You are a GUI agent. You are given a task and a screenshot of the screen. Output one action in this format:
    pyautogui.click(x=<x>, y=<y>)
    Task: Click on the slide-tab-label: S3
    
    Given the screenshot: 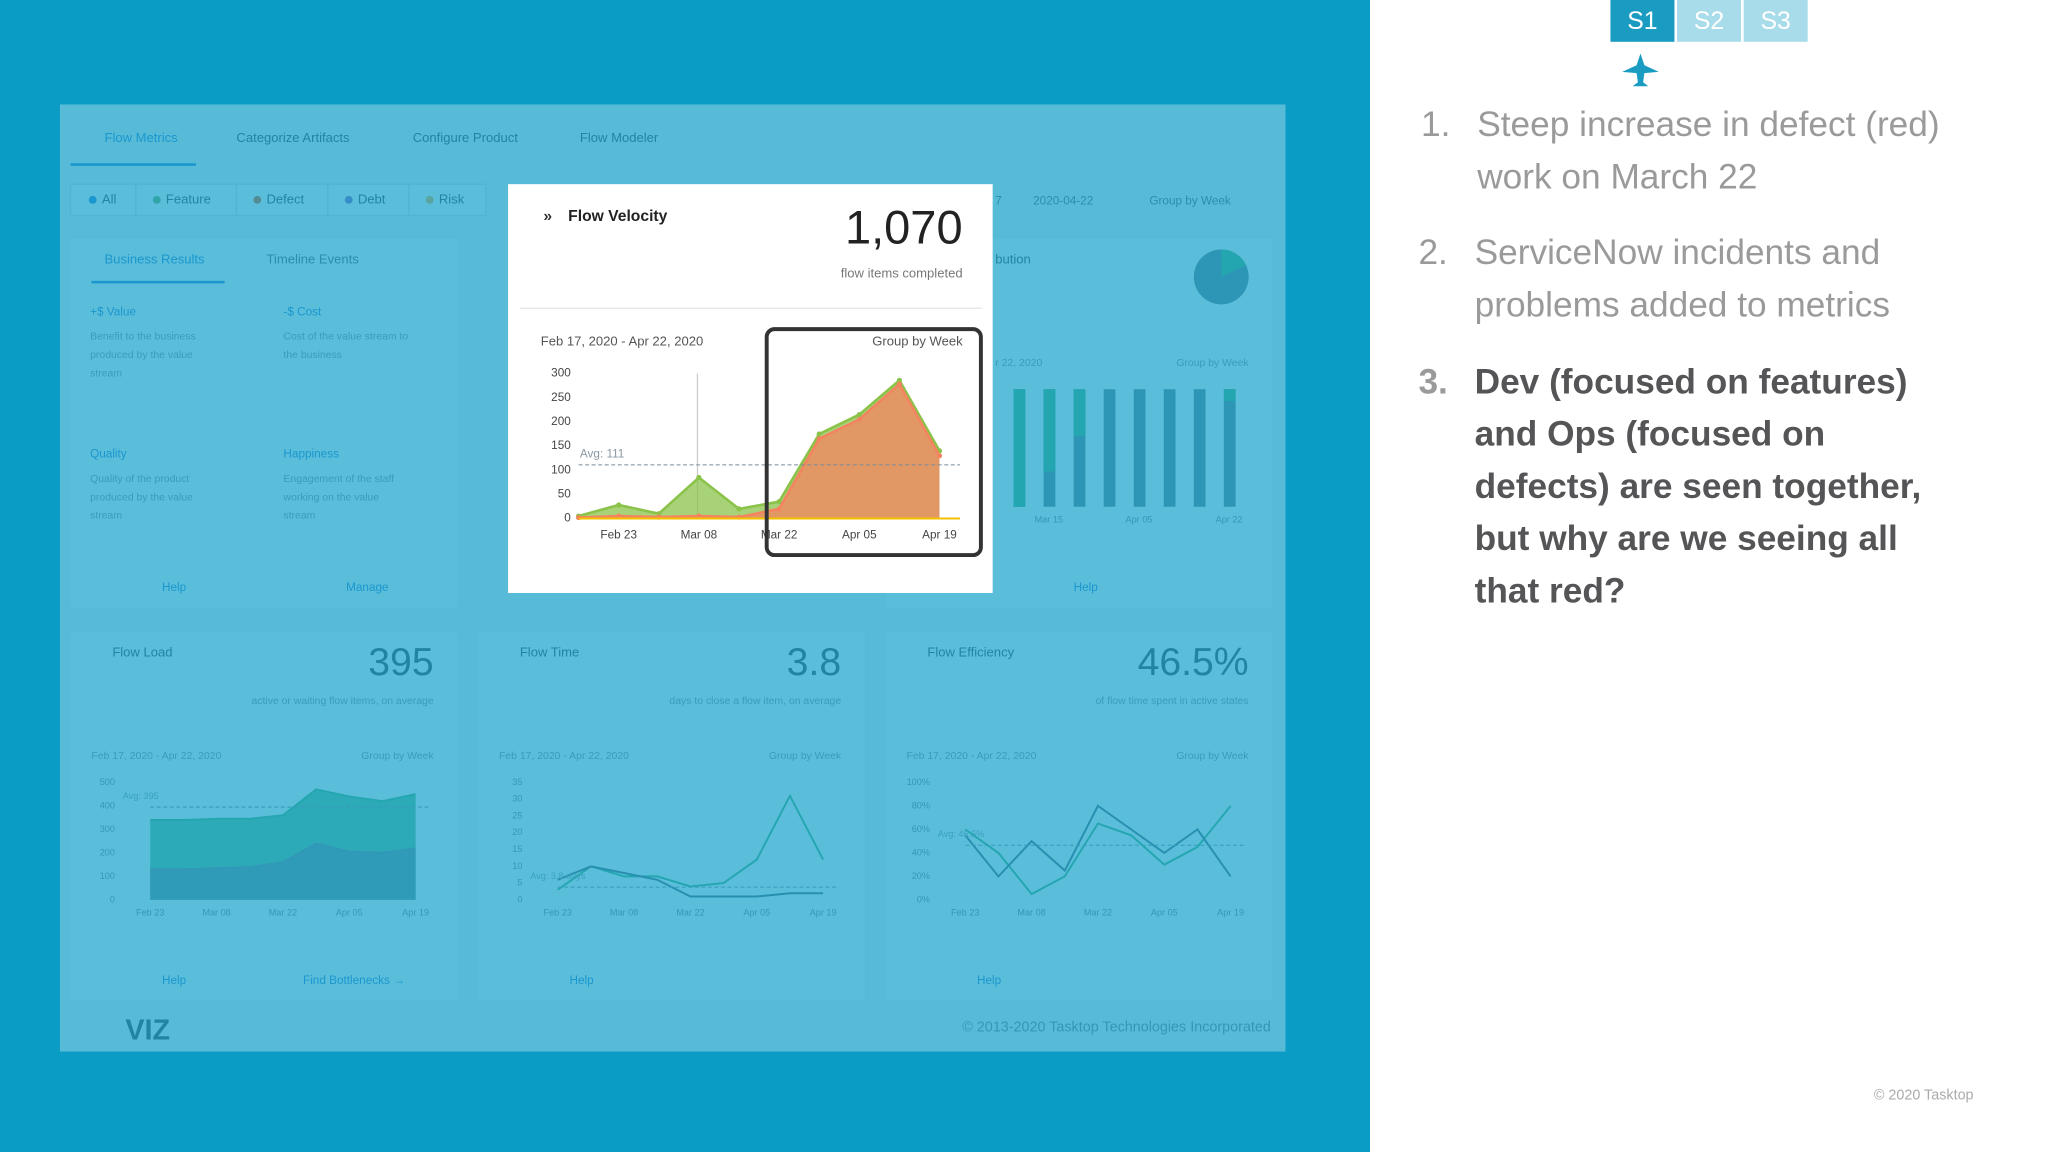 What is the action you would take?
    pyautogui.click(x=1776, y=21)
    